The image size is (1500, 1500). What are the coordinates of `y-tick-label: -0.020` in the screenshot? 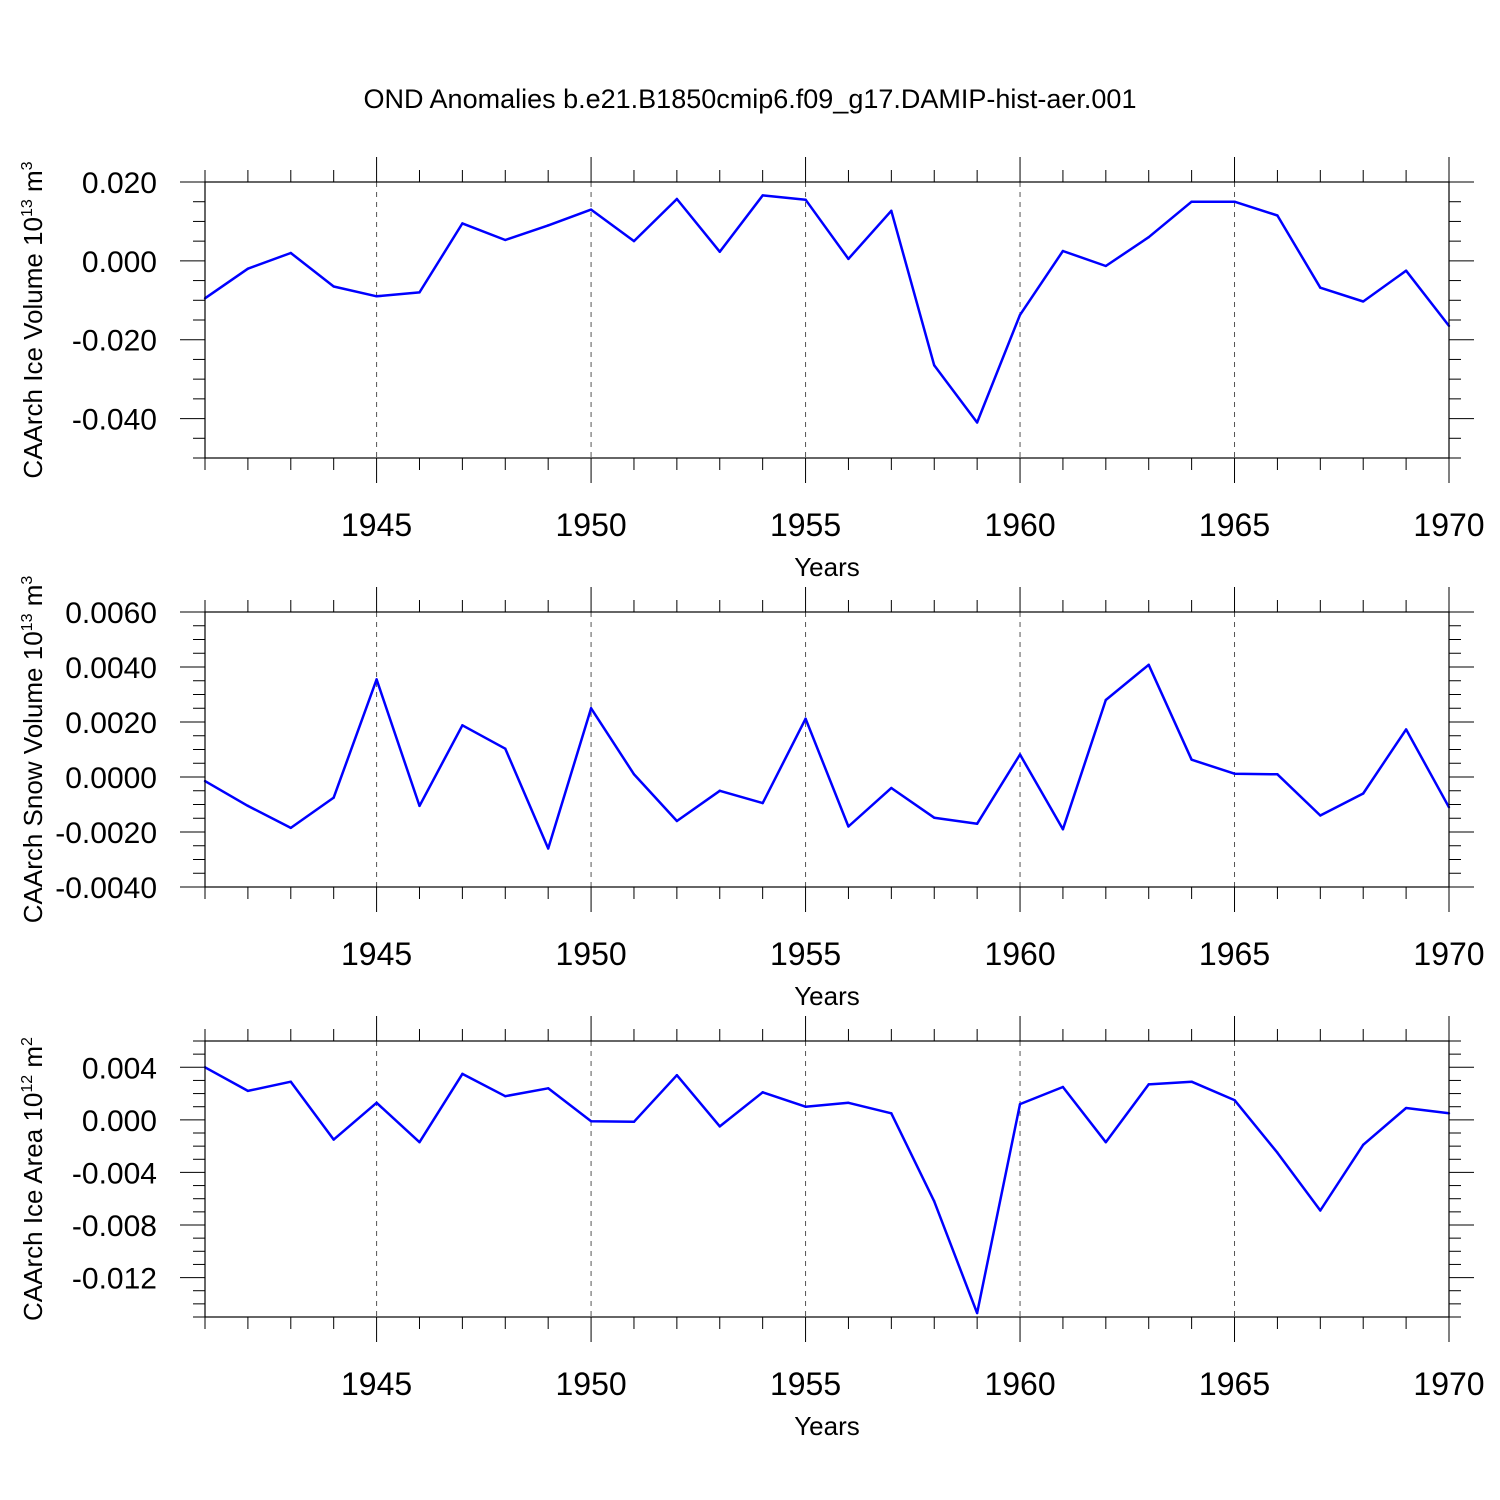 It's located at (114, 341).